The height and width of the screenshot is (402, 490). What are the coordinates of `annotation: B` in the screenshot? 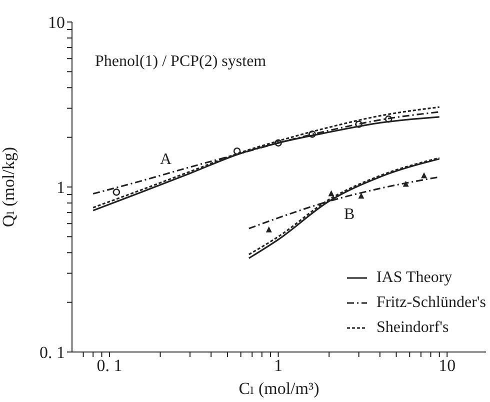 It's located at (349, 214).